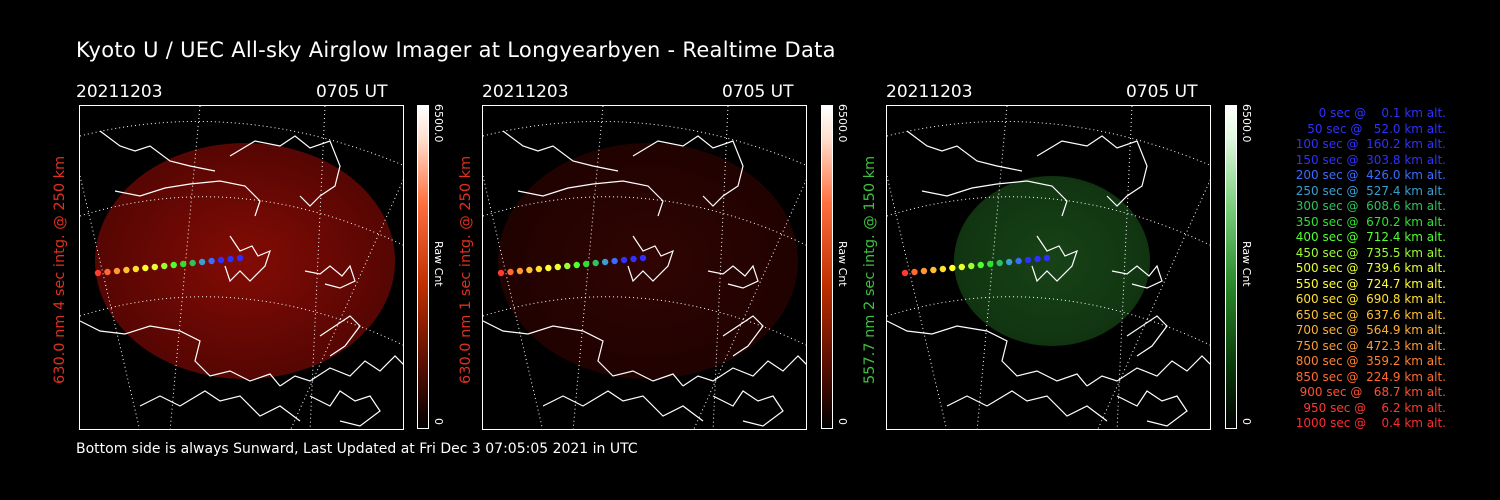 The image size is (1500, 500). What do you see at coordinates (1368, 314) in the screenshot?
I see `legend-row: 650 sec @ 637.6 km alt.` at bounding box center [1368, 314].